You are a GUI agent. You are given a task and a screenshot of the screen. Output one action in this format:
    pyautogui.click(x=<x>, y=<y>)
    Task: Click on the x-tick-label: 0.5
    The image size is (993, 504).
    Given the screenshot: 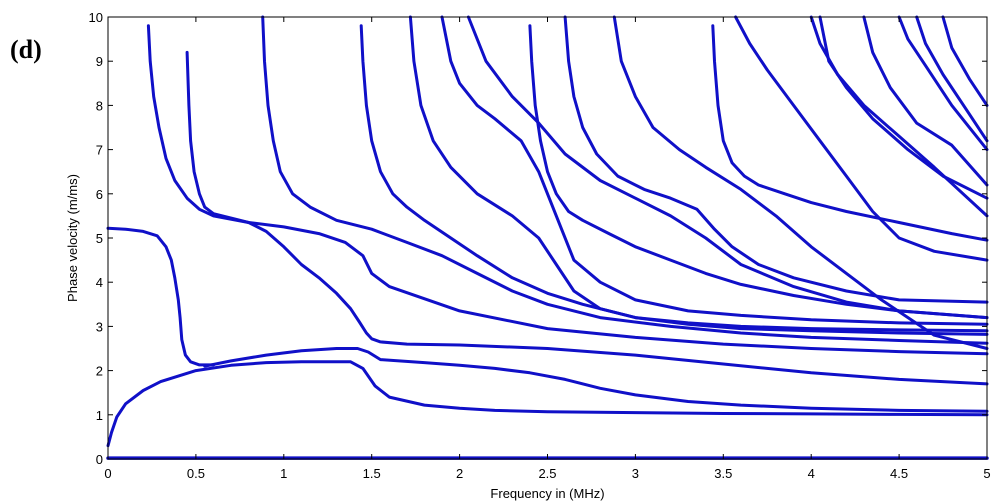 What is the action you would take?
    pyautogui.click(x=196, y=473)
    